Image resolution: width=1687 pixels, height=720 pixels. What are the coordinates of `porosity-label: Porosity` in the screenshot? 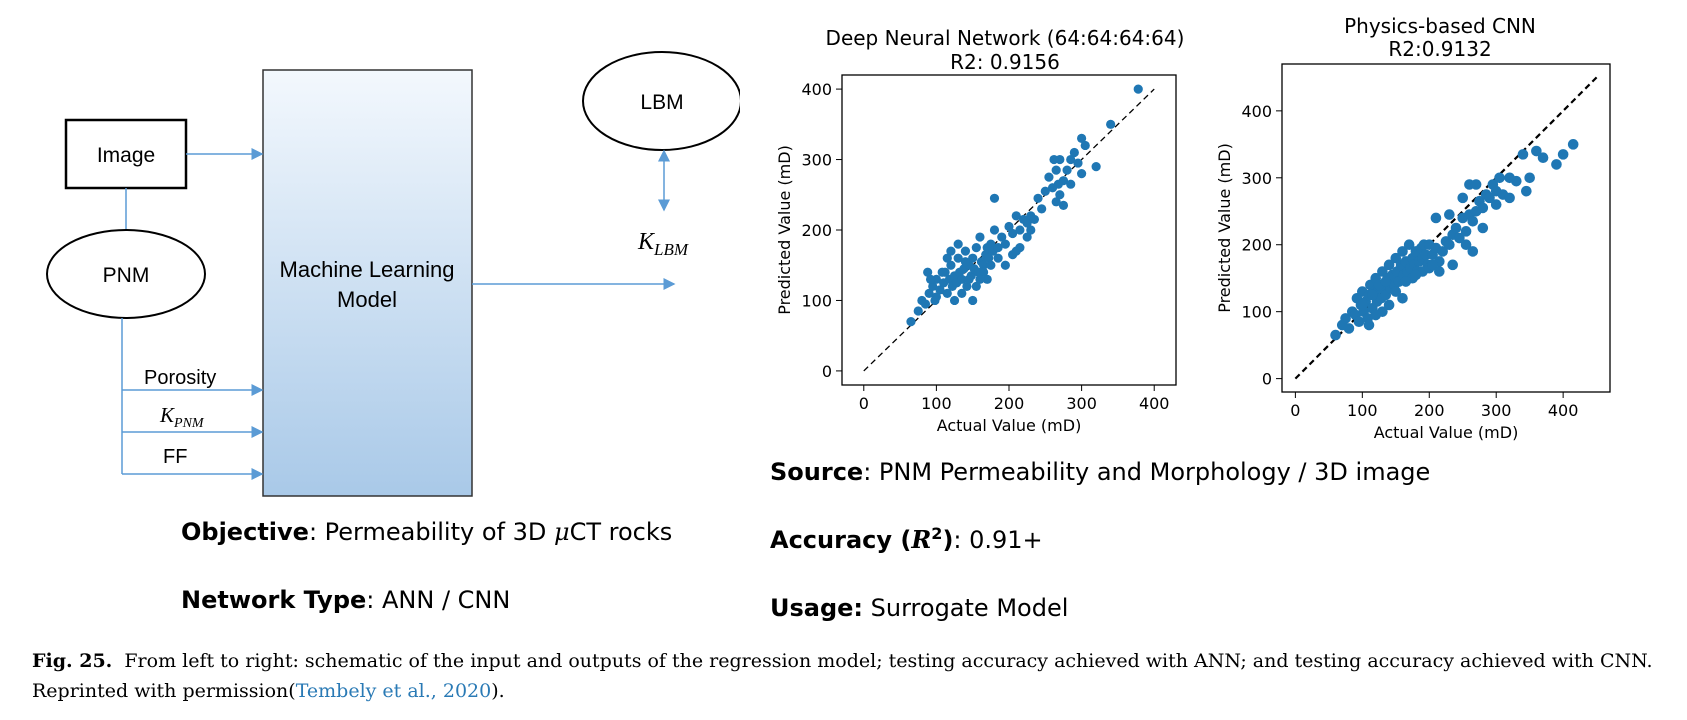 It's located at (180, 378).